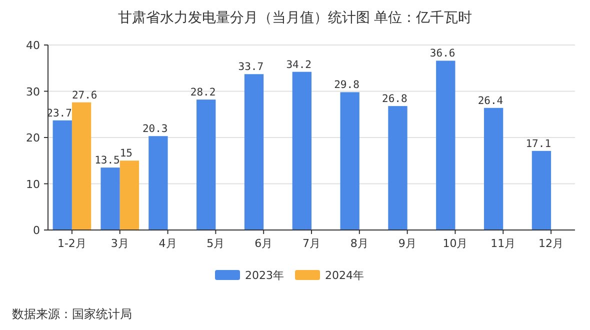 This screenshot has height=330, width=590. What do you see at coordinates (33, 138) in the screenshot?
I see `y-tick-label: 20` at bounding box center [33, 138].